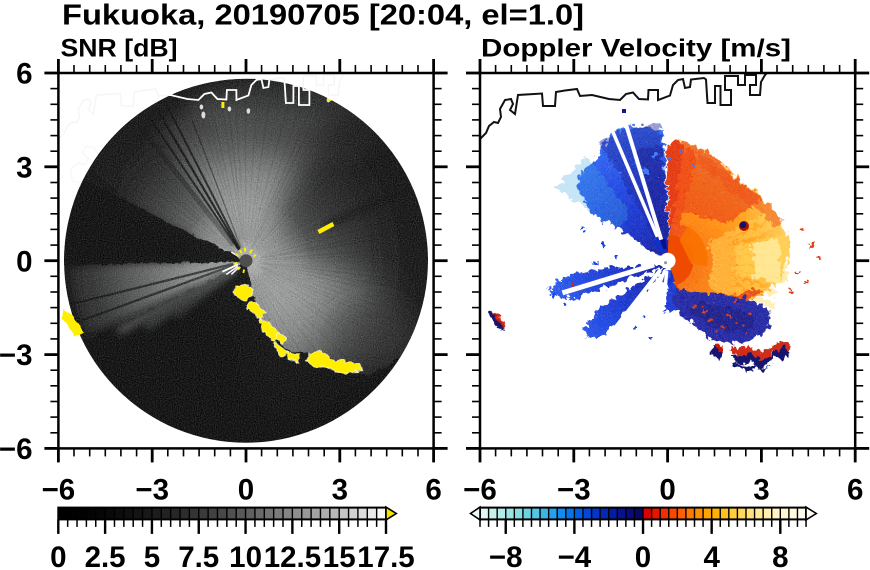 Image resolution: width=870 pixels, height=570 pixels. I want to click on svg-text: 12.5, so click(292, 555).